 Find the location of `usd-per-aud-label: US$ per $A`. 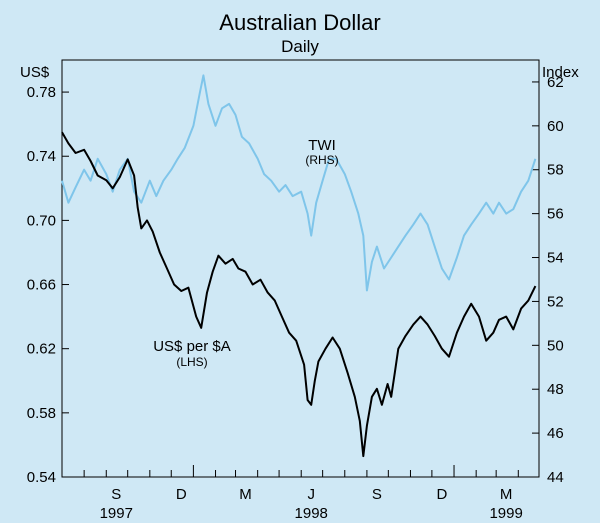

usd-per-aud-label: US$ per $A is located at coordinates (192, 346).